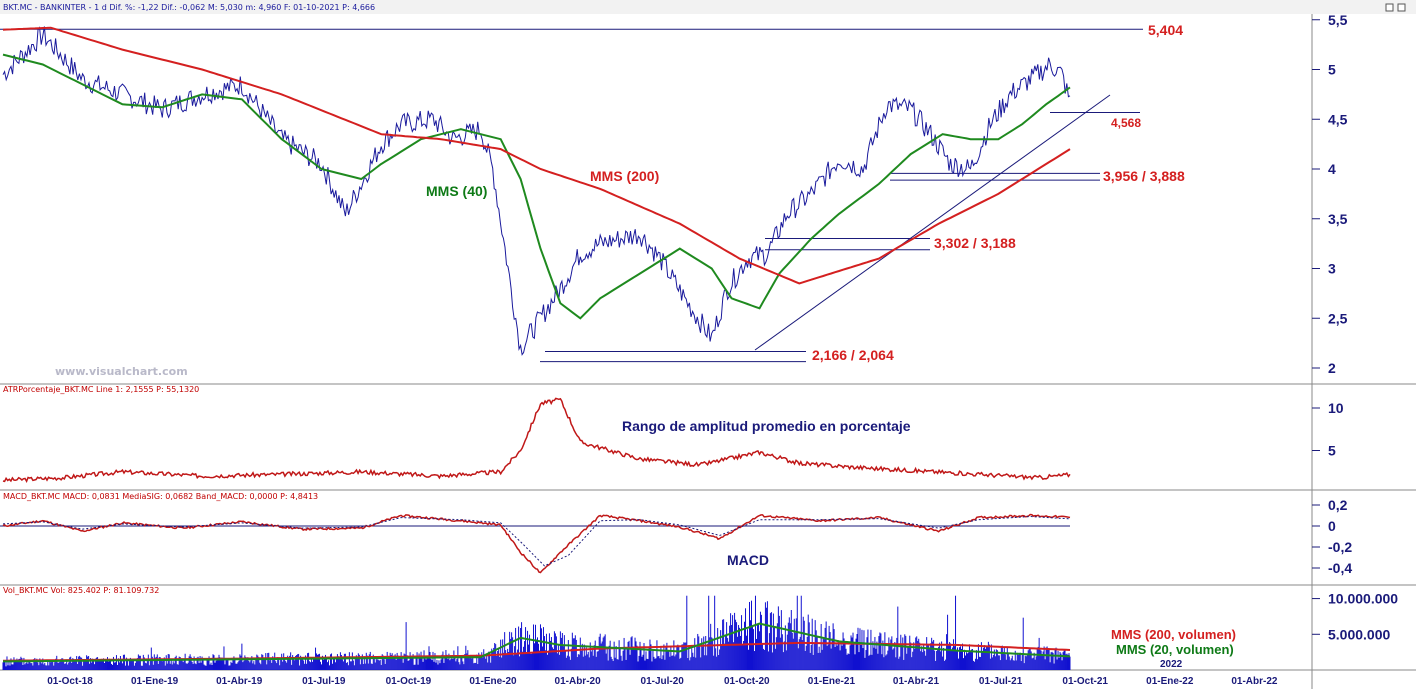 The image size is (1416, 689). I want to click on trendline, so click(932, 222).